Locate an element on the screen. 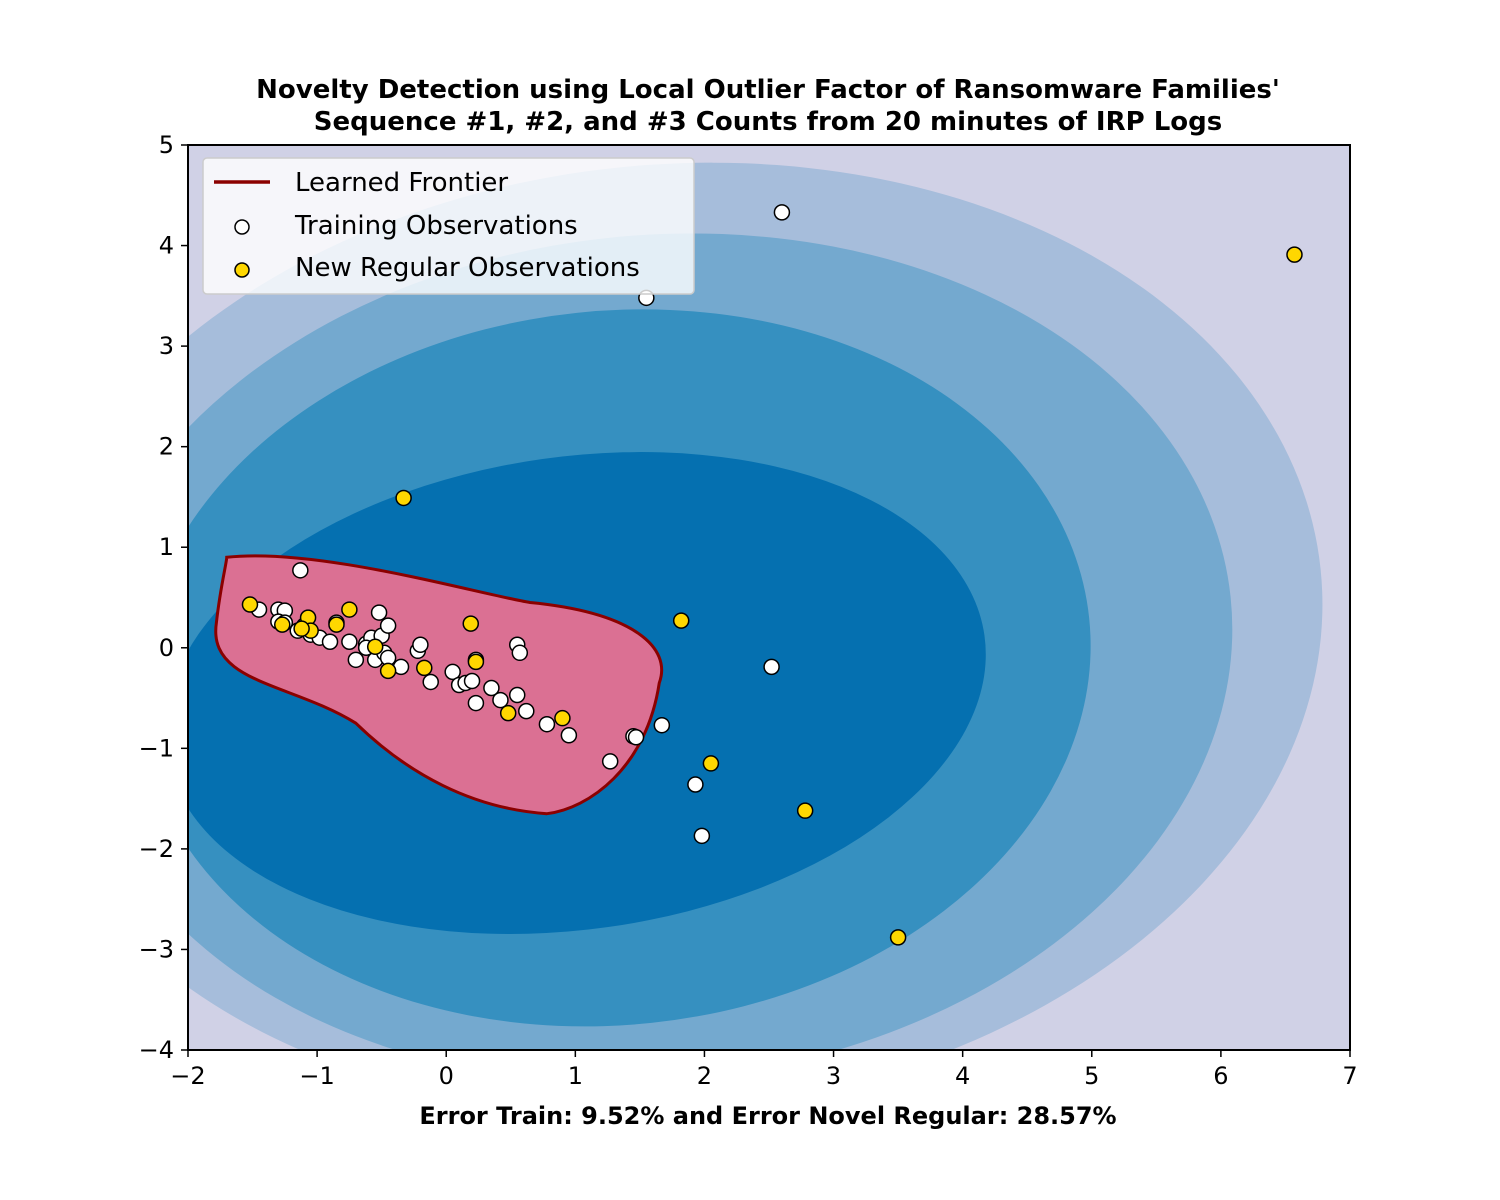 The image size is (1500, 1200). x-tick-label: 3 is located at coordinates (833, 1076).